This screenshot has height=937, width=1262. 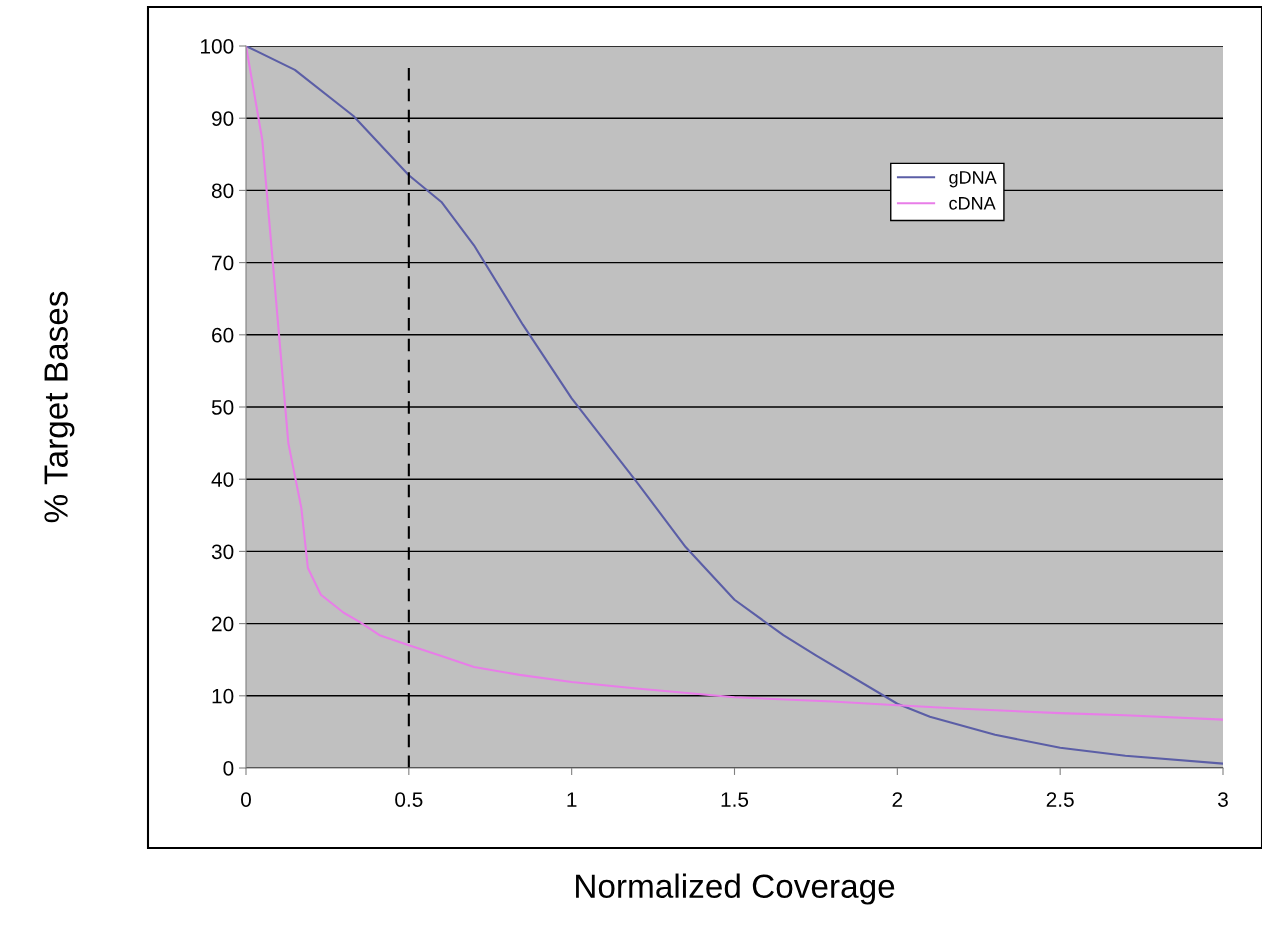 I want to click on legend-label: cDNA, so click(x=972, y=203).